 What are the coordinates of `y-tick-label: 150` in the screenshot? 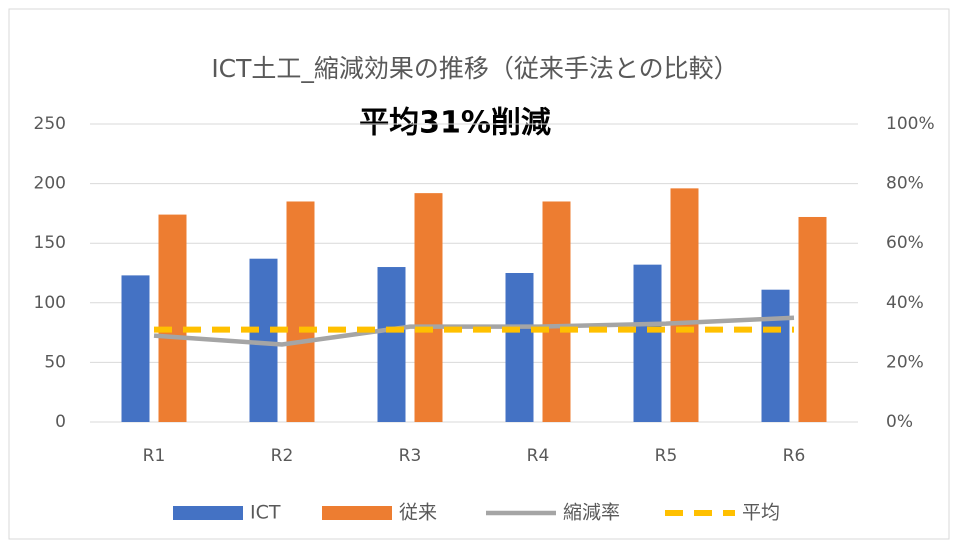 It's located at (50, 243).